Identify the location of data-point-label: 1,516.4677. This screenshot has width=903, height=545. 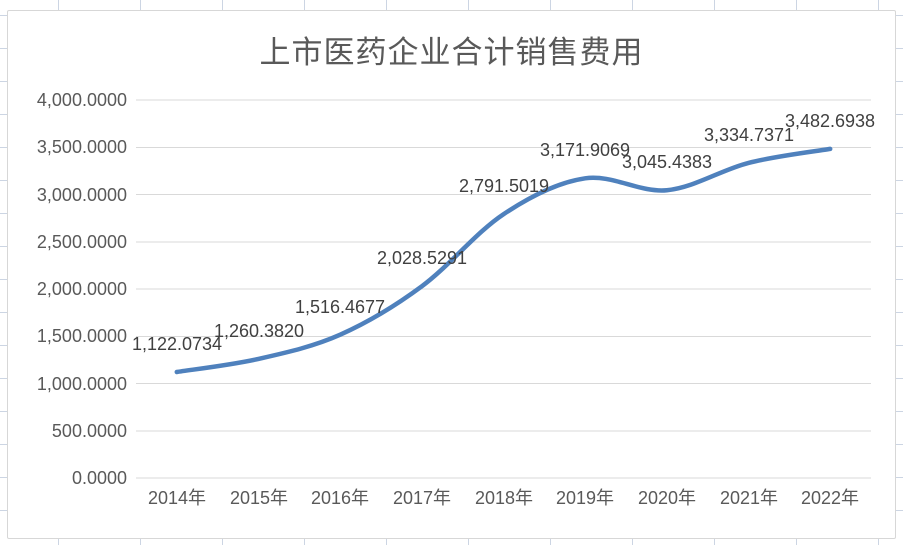
(340, 307).